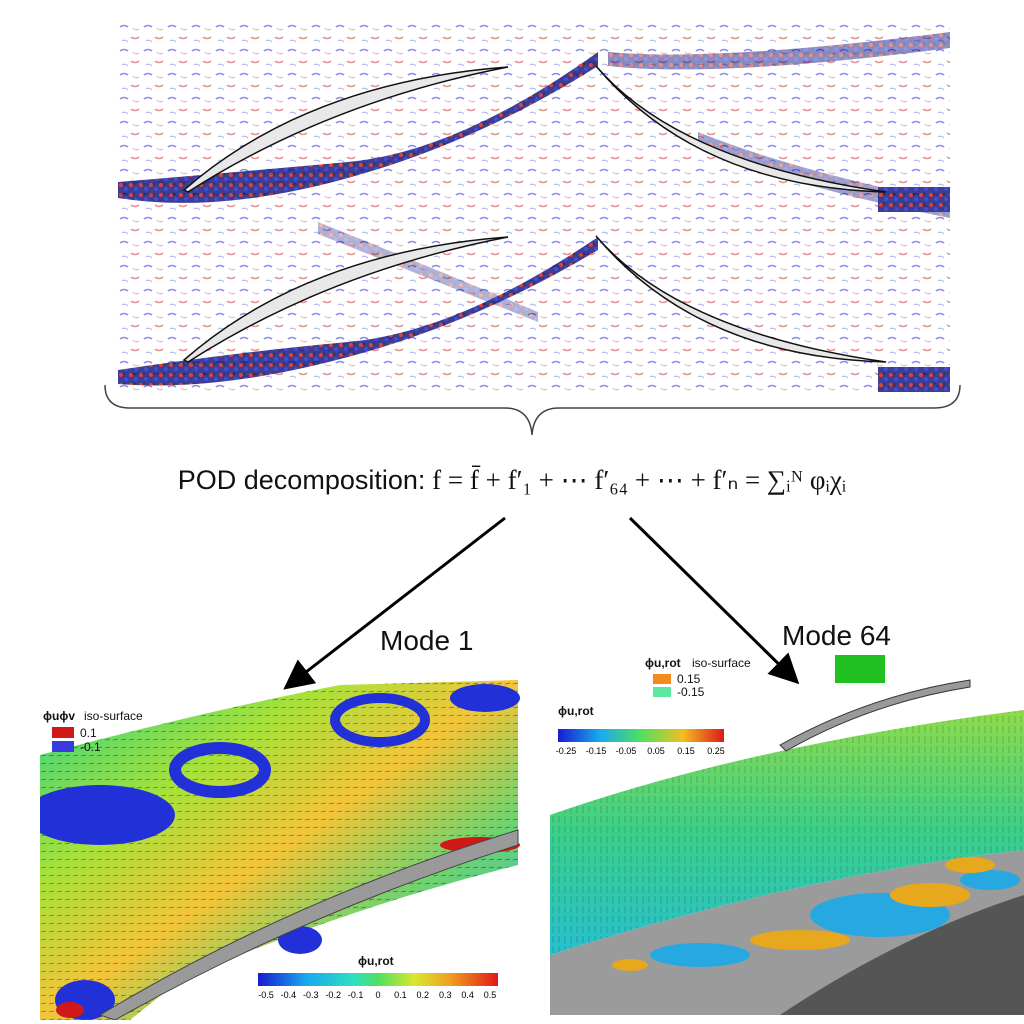  I want to click on mode1-colorbar-tick-label: -0.1, so click(356, 995).